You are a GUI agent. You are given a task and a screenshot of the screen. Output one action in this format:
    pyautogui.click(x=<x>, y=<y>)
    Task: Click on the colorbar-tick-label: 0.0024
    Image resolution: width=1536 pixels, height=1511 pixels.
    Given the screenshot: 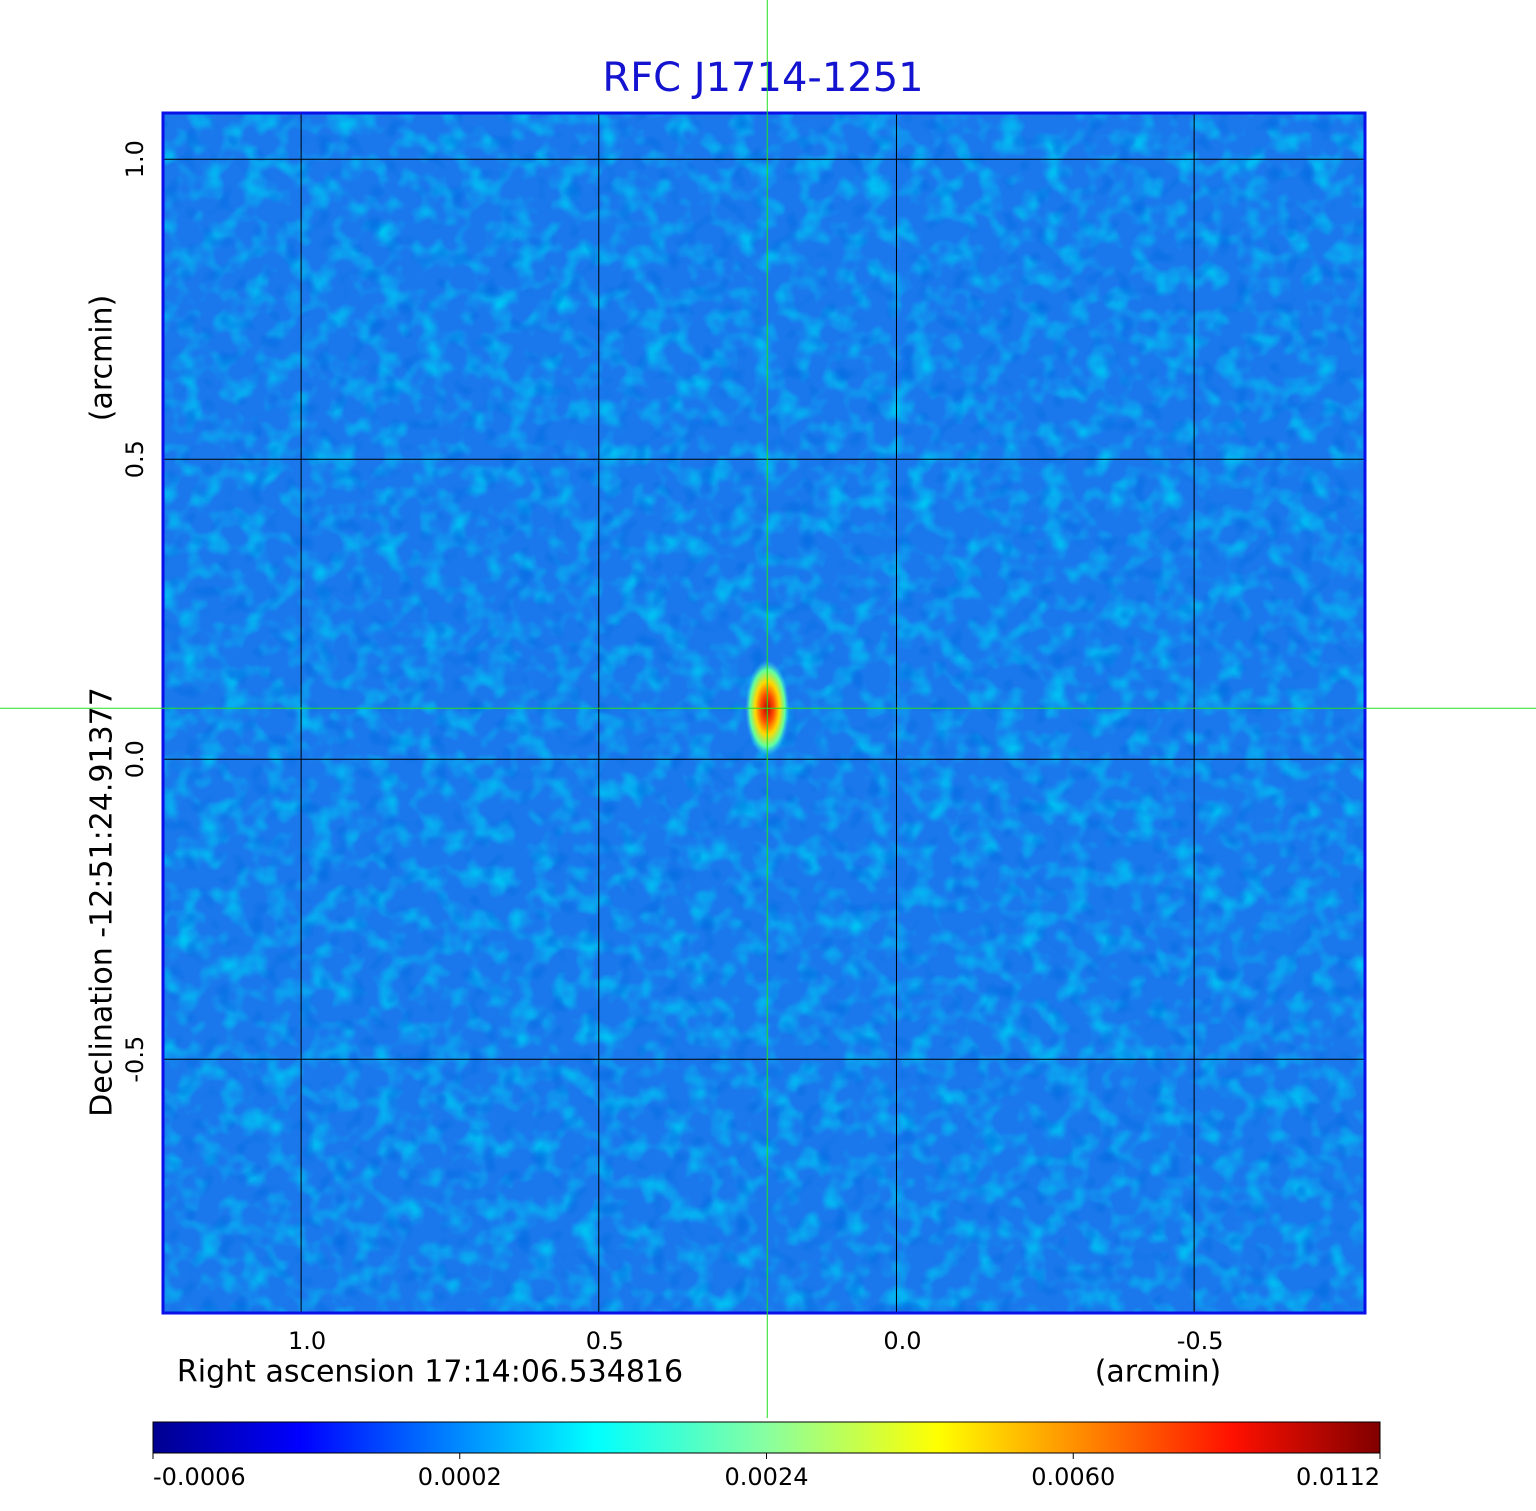 What is the action you would take?
    pyautogui.click(x=767, y=1477)
    